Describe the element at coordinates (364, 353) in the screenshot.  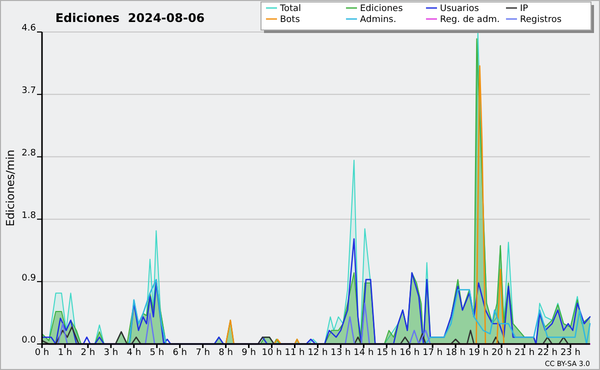
I see `x-tick-label: 14 h` at that location.